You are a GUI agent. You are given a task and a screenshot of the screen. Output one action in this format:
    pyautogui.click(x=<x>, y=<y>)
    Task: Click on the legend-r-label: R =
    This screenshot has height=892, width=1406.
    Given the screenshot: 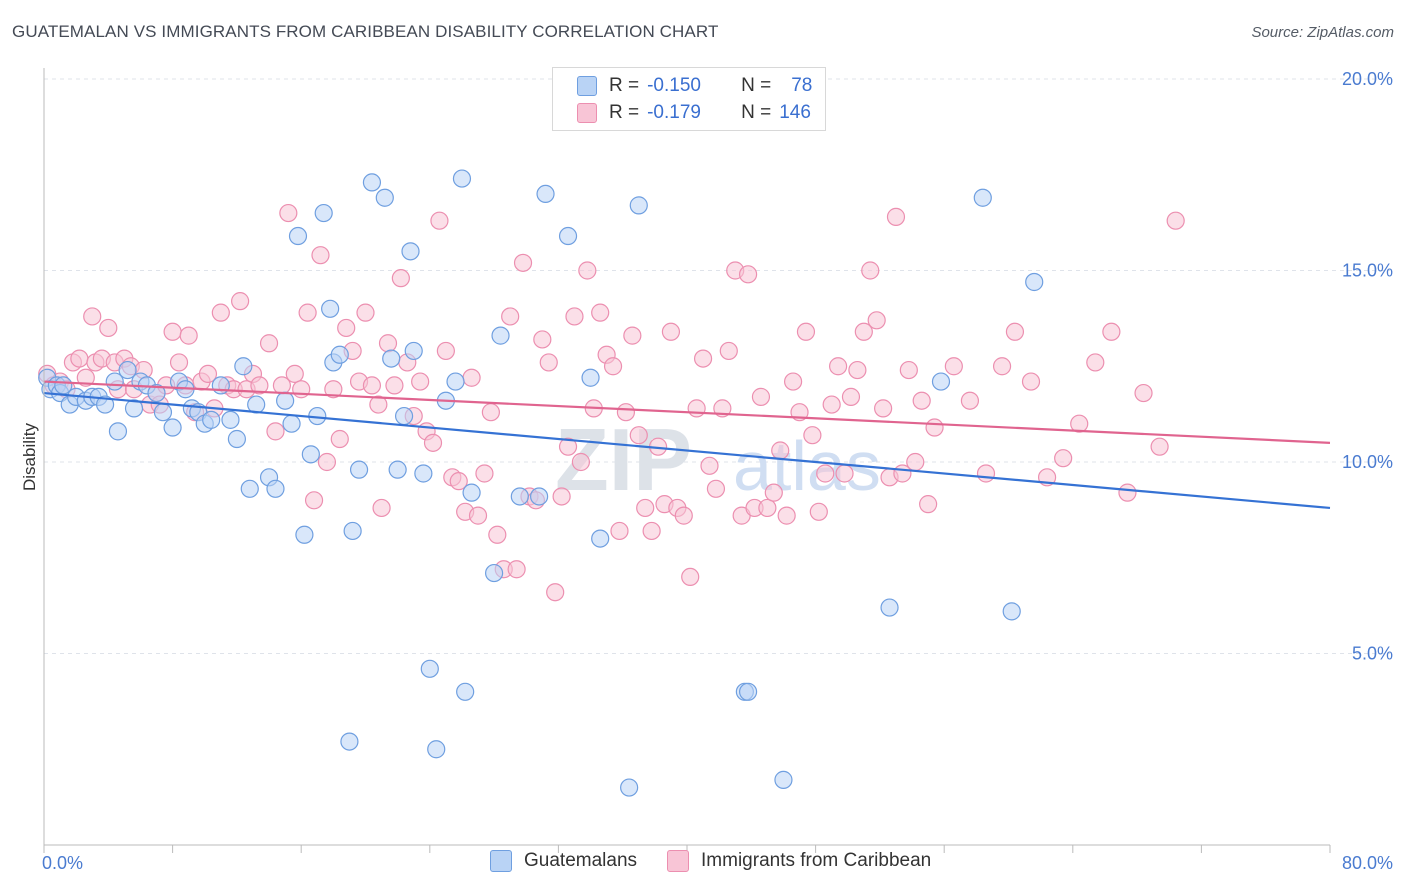 What is the action you would take?
    pyautogui.click(x=624, y=85)
    